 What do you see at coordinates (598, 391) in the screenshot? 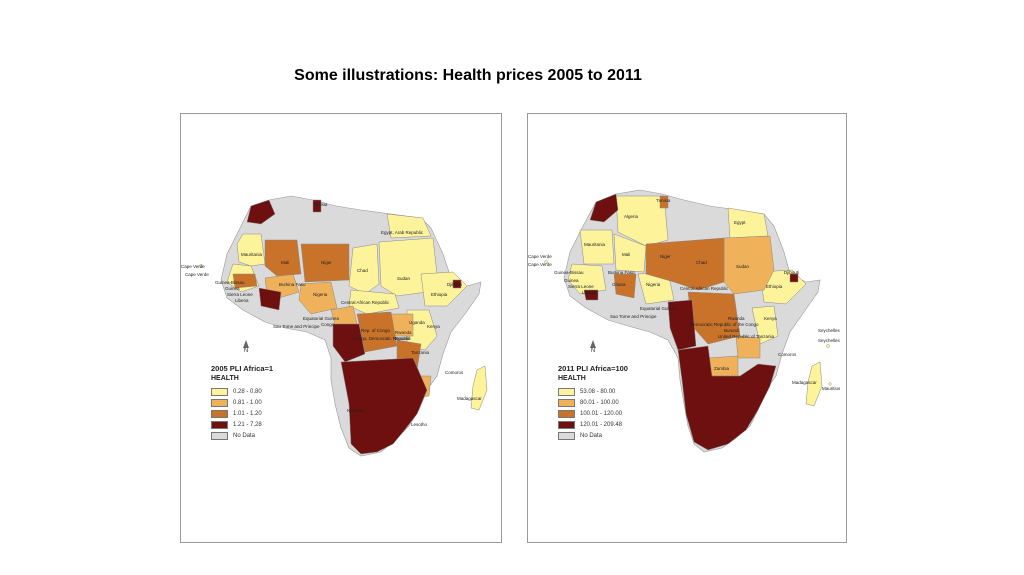
I see `legend-label: 53.08 - 80.00` at bounding box center [598, 391].